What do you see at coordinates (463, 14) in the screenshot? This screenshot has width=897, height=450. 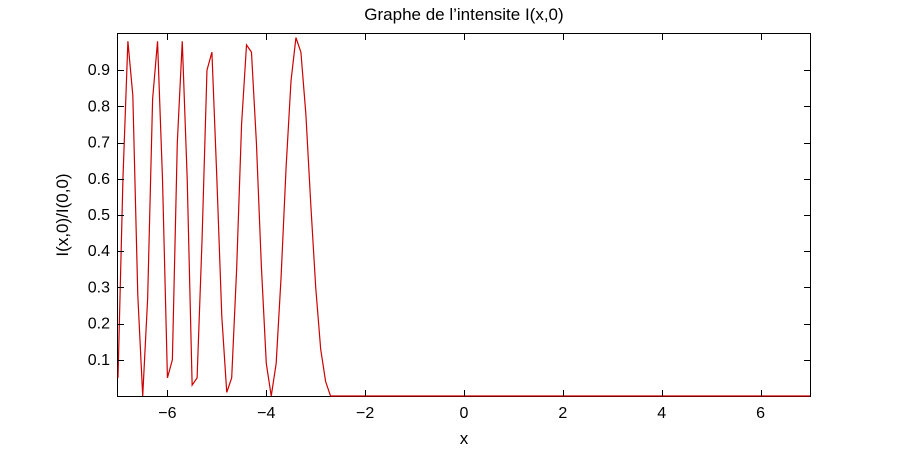 I see `chart-title: Graphe de l’intensite I(x,0)` at bounding box center [463, 14].